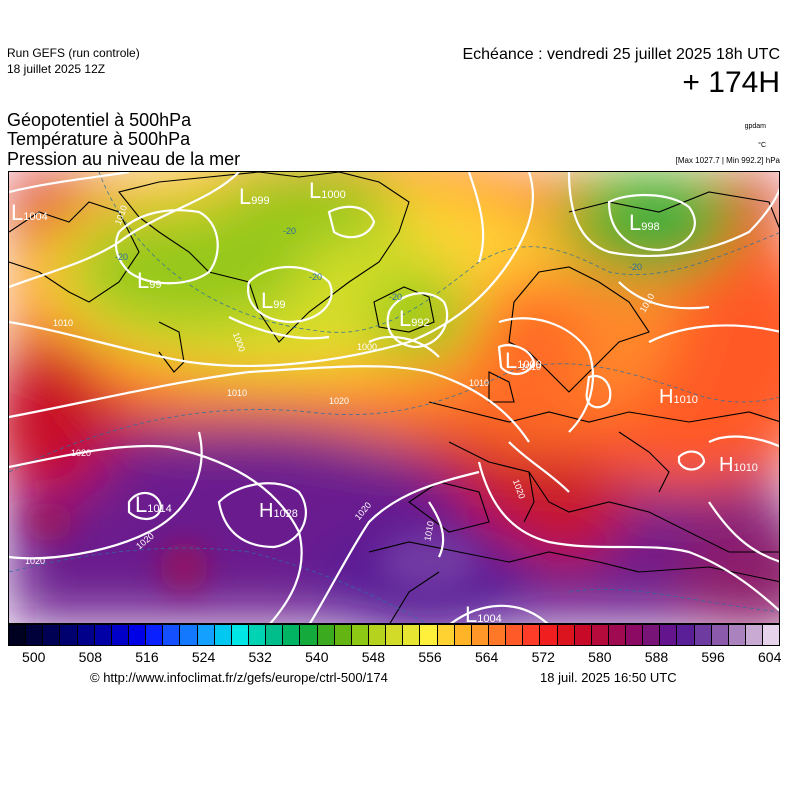 The width and height of the screenshot is (788, 789). I want to click on colorbar-tick-label: 564, so click(486, 657).